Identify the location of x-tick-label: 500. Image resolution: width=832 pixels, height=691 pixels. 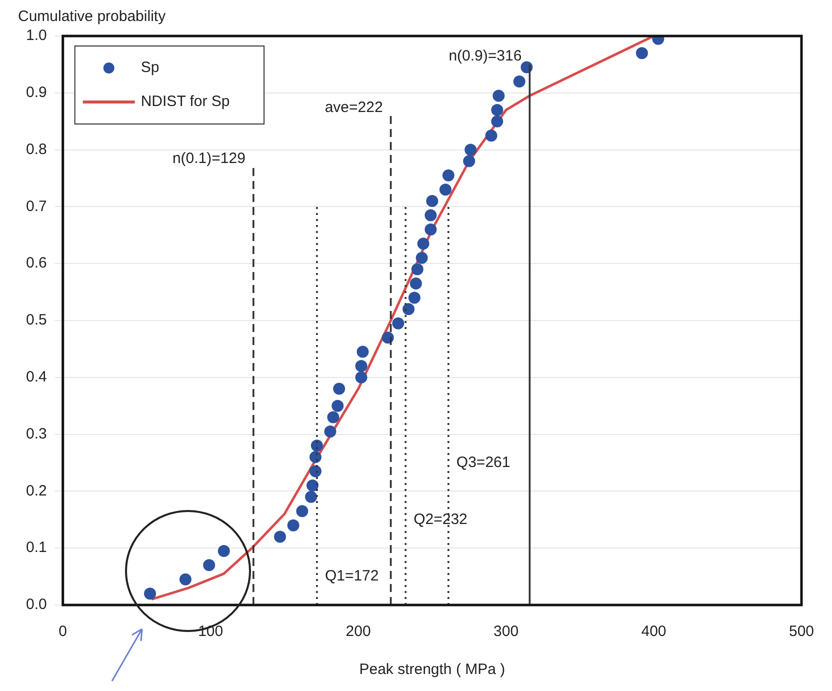
(801, 631).